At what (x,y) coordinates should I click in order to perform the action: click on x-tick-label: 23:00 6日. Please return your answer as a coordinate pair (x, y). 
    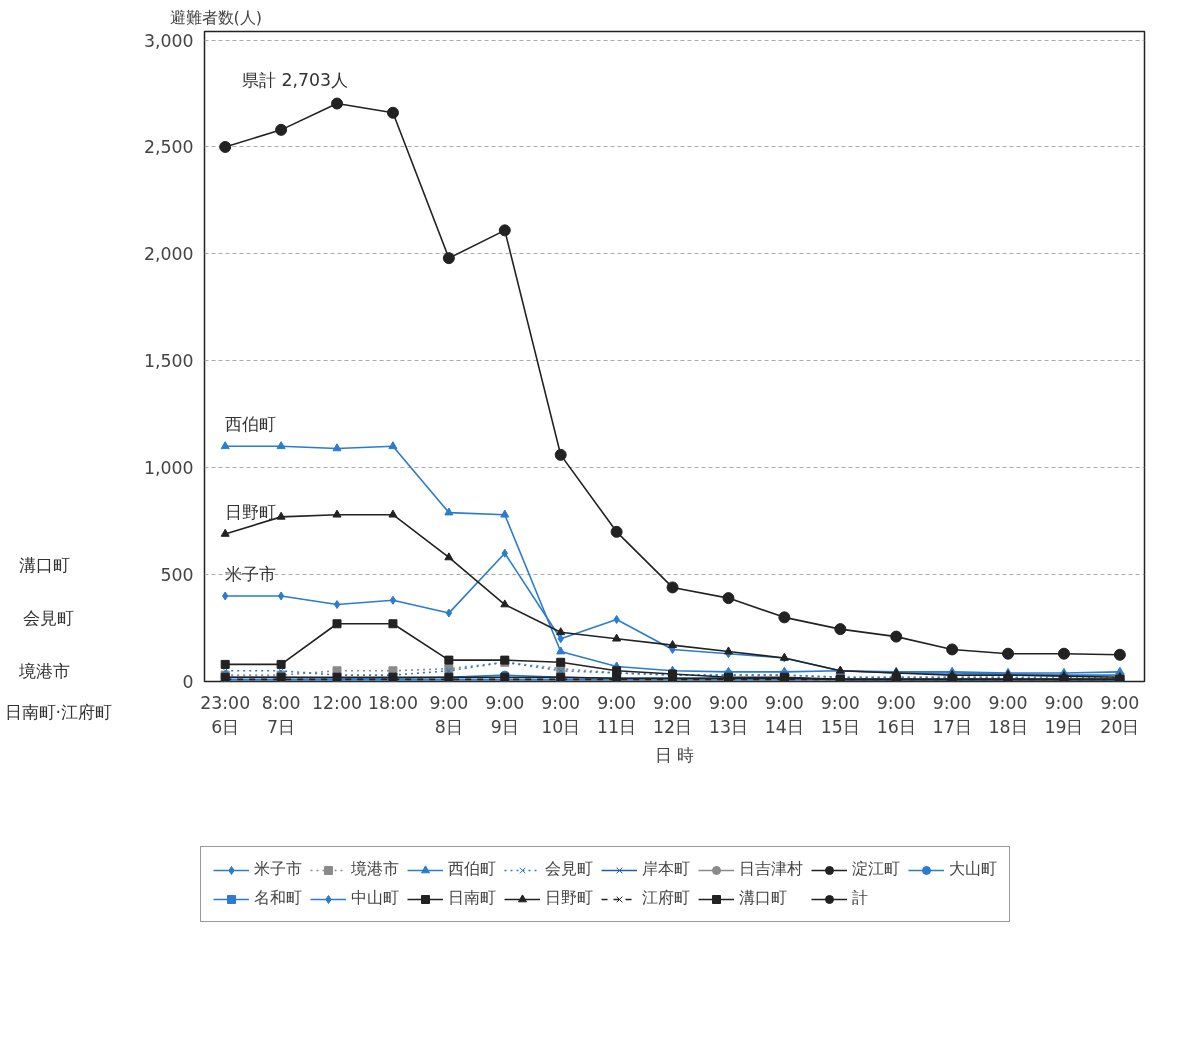
    Looking at the image, I should click on (225, 714).